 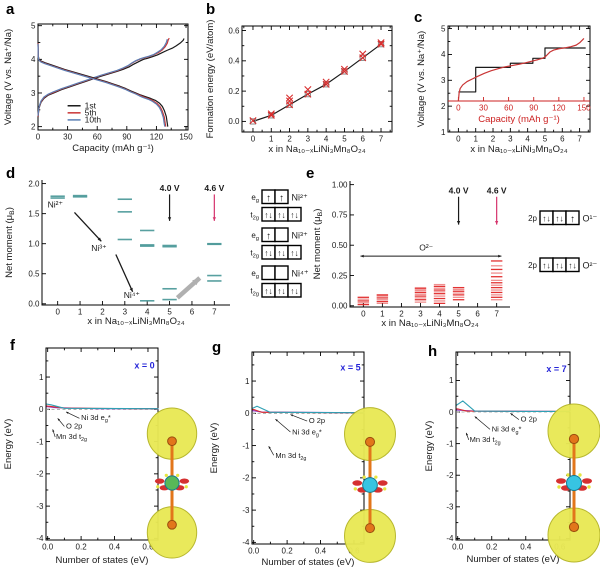 What do you see at coordinates (532, 265) in the screenshot?
I see `orbital-row-label: 2p` at bounding box center [532, 265].